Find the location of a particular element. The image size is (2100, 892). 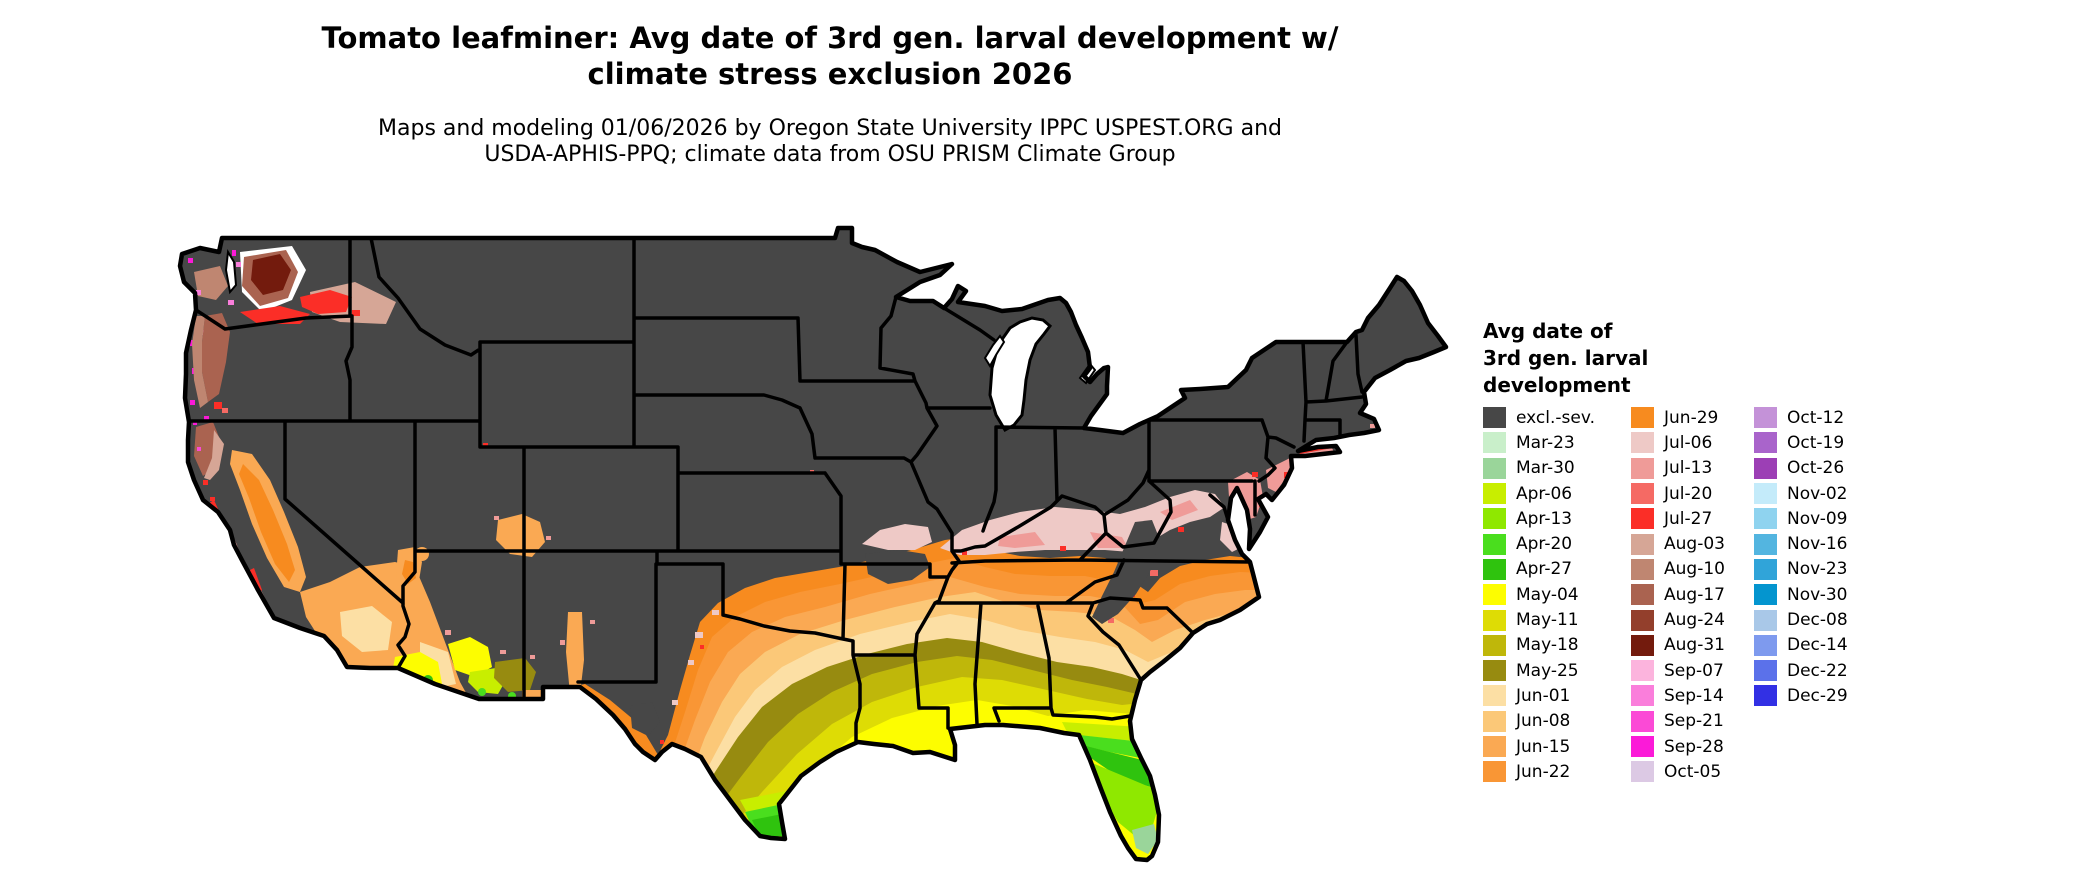

legend-item: Jun-29 is located at coordinates (1678, 417).